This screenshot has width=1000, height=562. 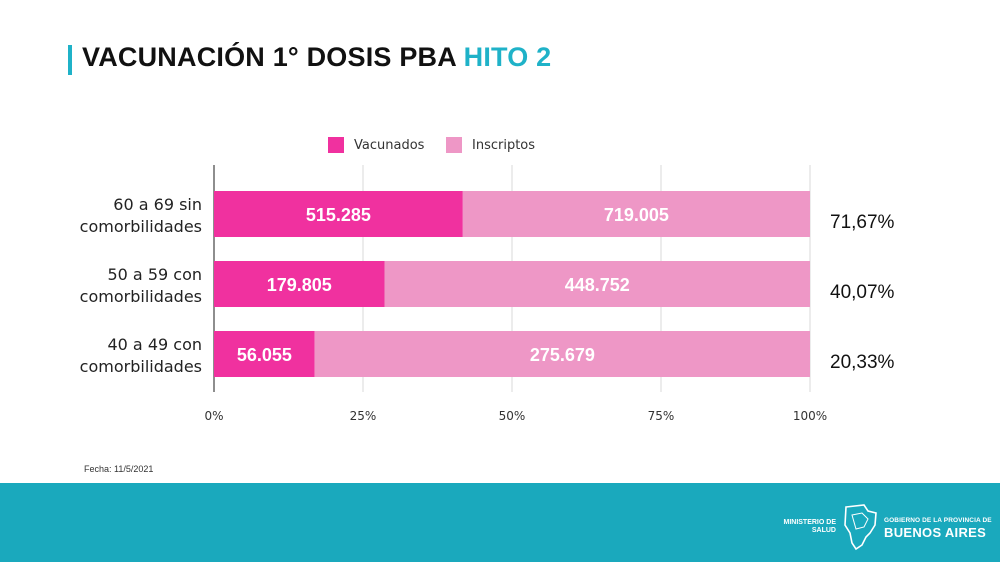 I want to click on x-tick-label: 50%, so click(x=512, y=416).